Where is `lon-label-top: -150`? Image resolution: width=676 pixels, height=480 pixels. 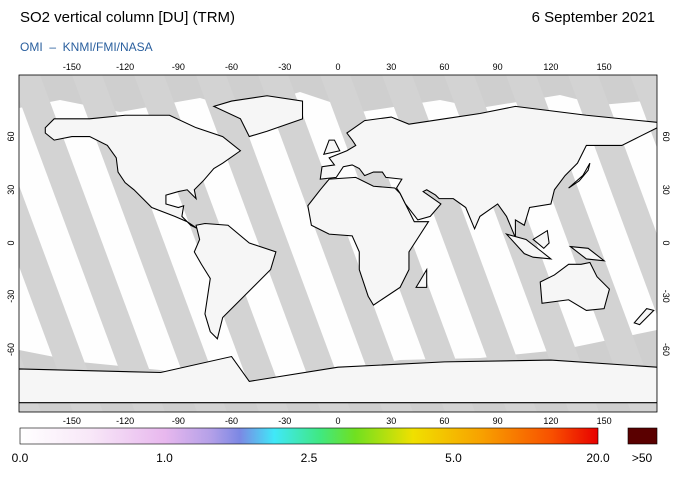
lon-label-top: -150 is located at coordinates (72, 67).